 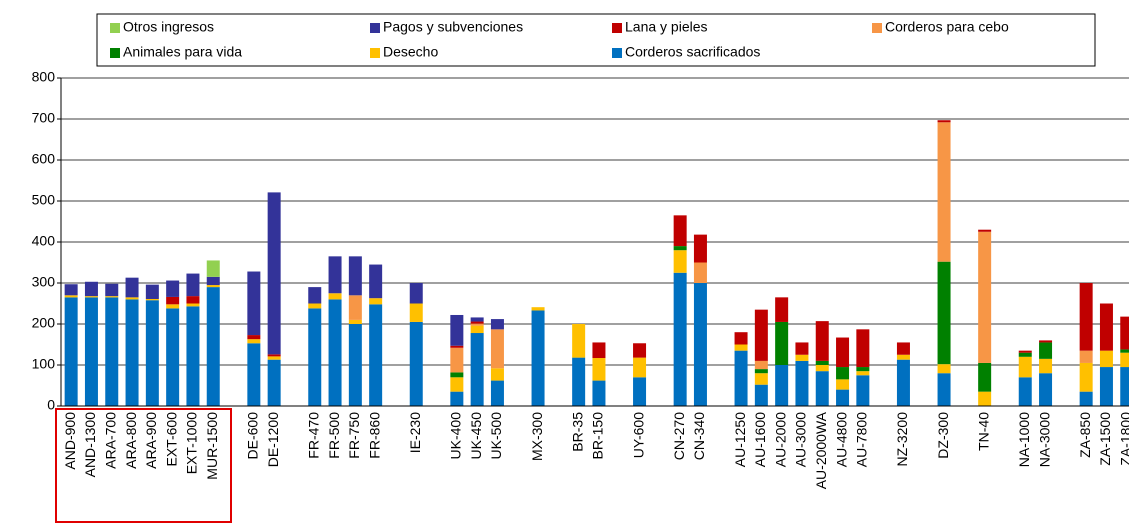 What do you see at coordinates (1085, 435) in the screenshot?
I see `x-tick-label: ZA-850` at bounding box center [1085, 435].